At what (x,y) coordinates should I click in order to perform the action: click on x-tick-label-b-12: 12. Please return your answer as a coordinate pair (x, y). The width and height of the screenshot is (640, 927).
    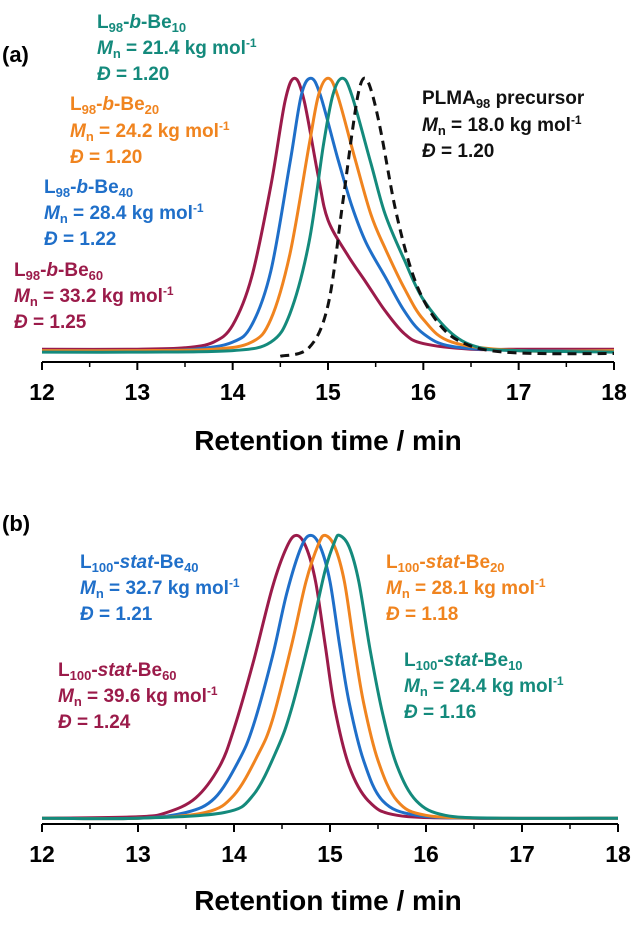
    Looking at the image, I should click on (42, 854).